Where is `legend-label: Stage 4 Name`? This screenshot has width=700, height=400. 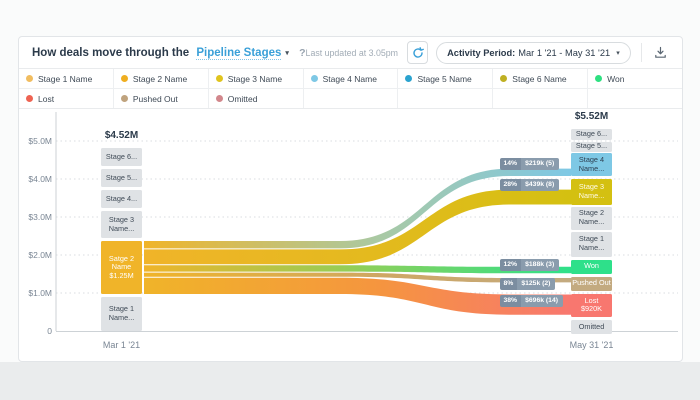
legend-label: Stage 4 Name is located at coordinates (349, 78).